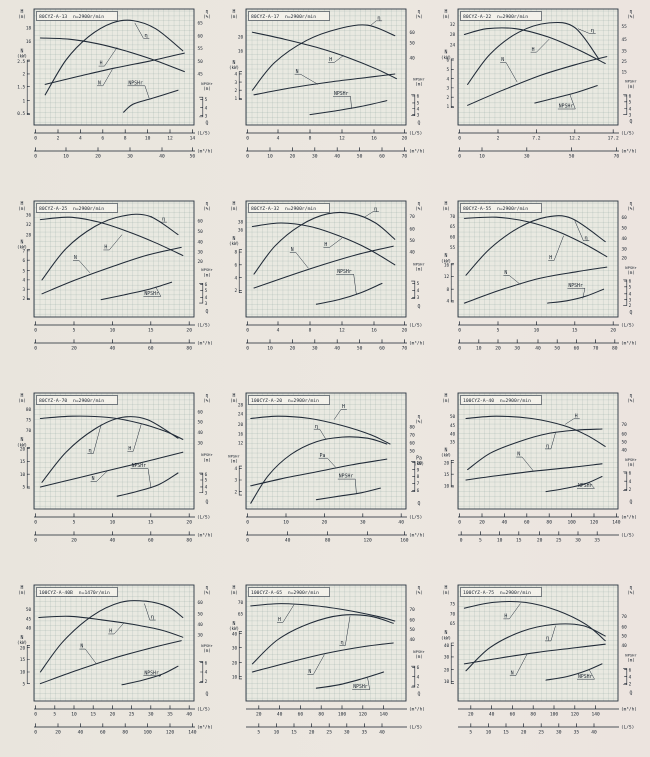  I want to click on tick-label: 6, so click(448, 61).